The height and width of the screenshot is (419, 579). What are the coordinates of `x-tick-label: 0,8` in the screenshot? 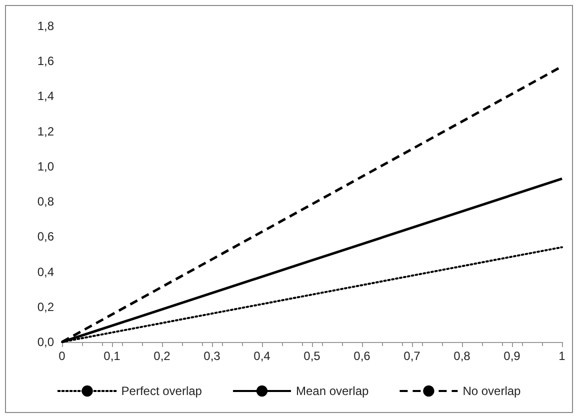 It's located at (462, 356).